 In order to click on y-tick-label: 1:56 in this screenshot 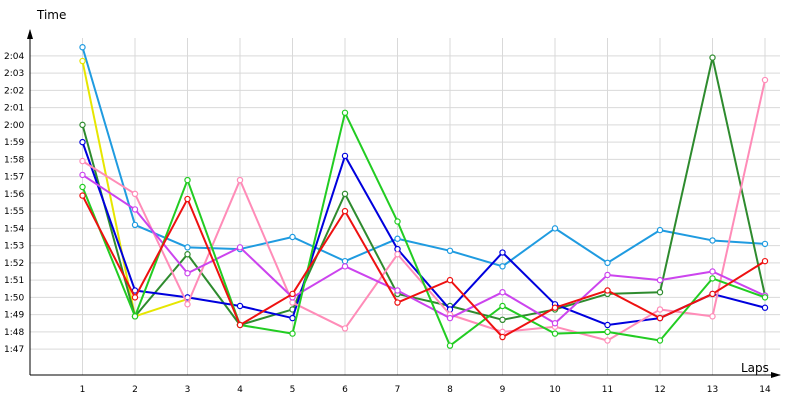, I will do `click(14, 195)`.